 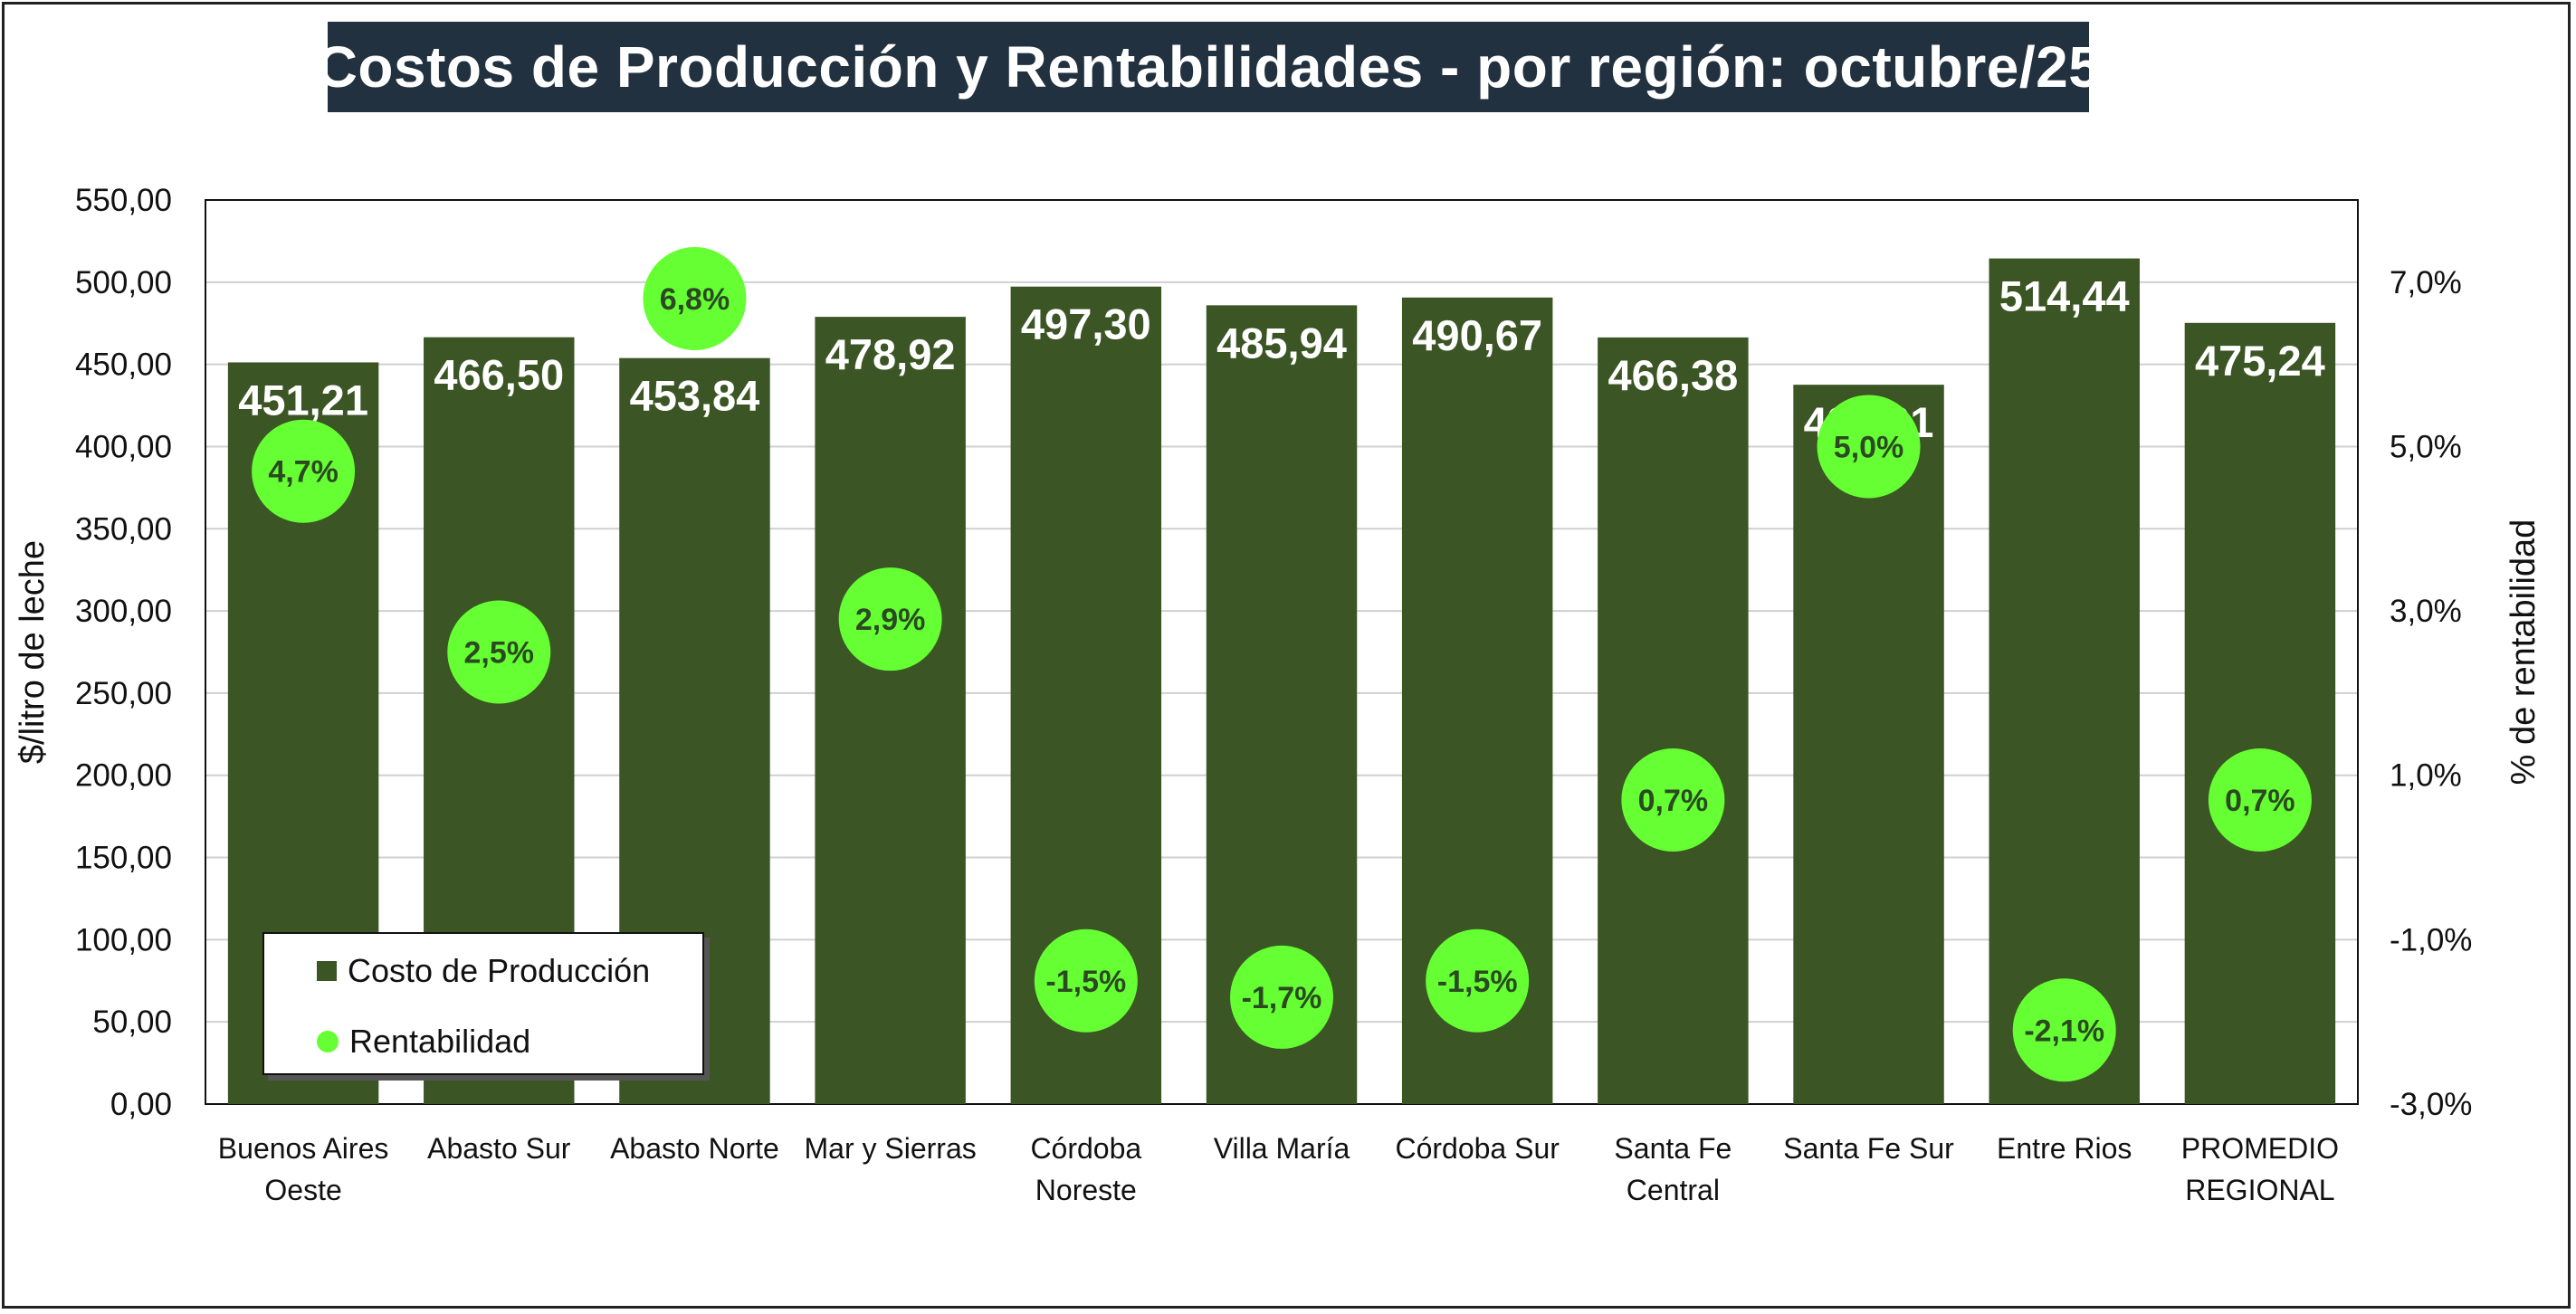 What do you see at coordinates (890, 354) in the screenshot?
I see `bar-value-label: 478,92` at bounding box center [890, 354].